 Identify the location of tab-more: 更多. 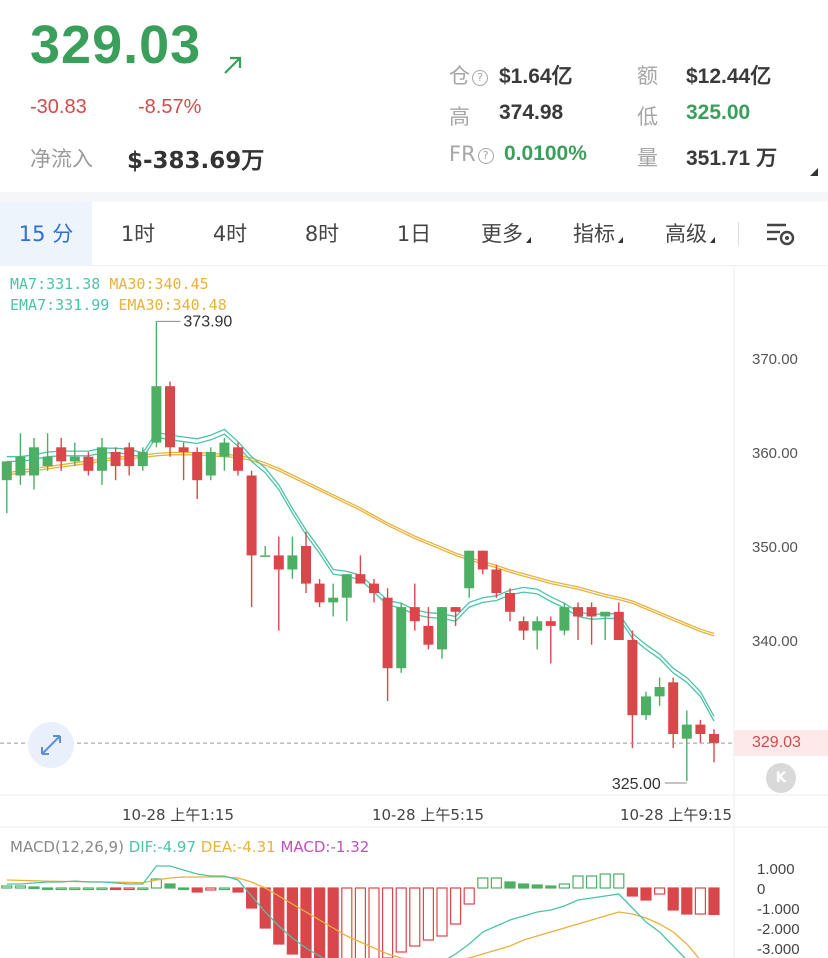
(506, 234).